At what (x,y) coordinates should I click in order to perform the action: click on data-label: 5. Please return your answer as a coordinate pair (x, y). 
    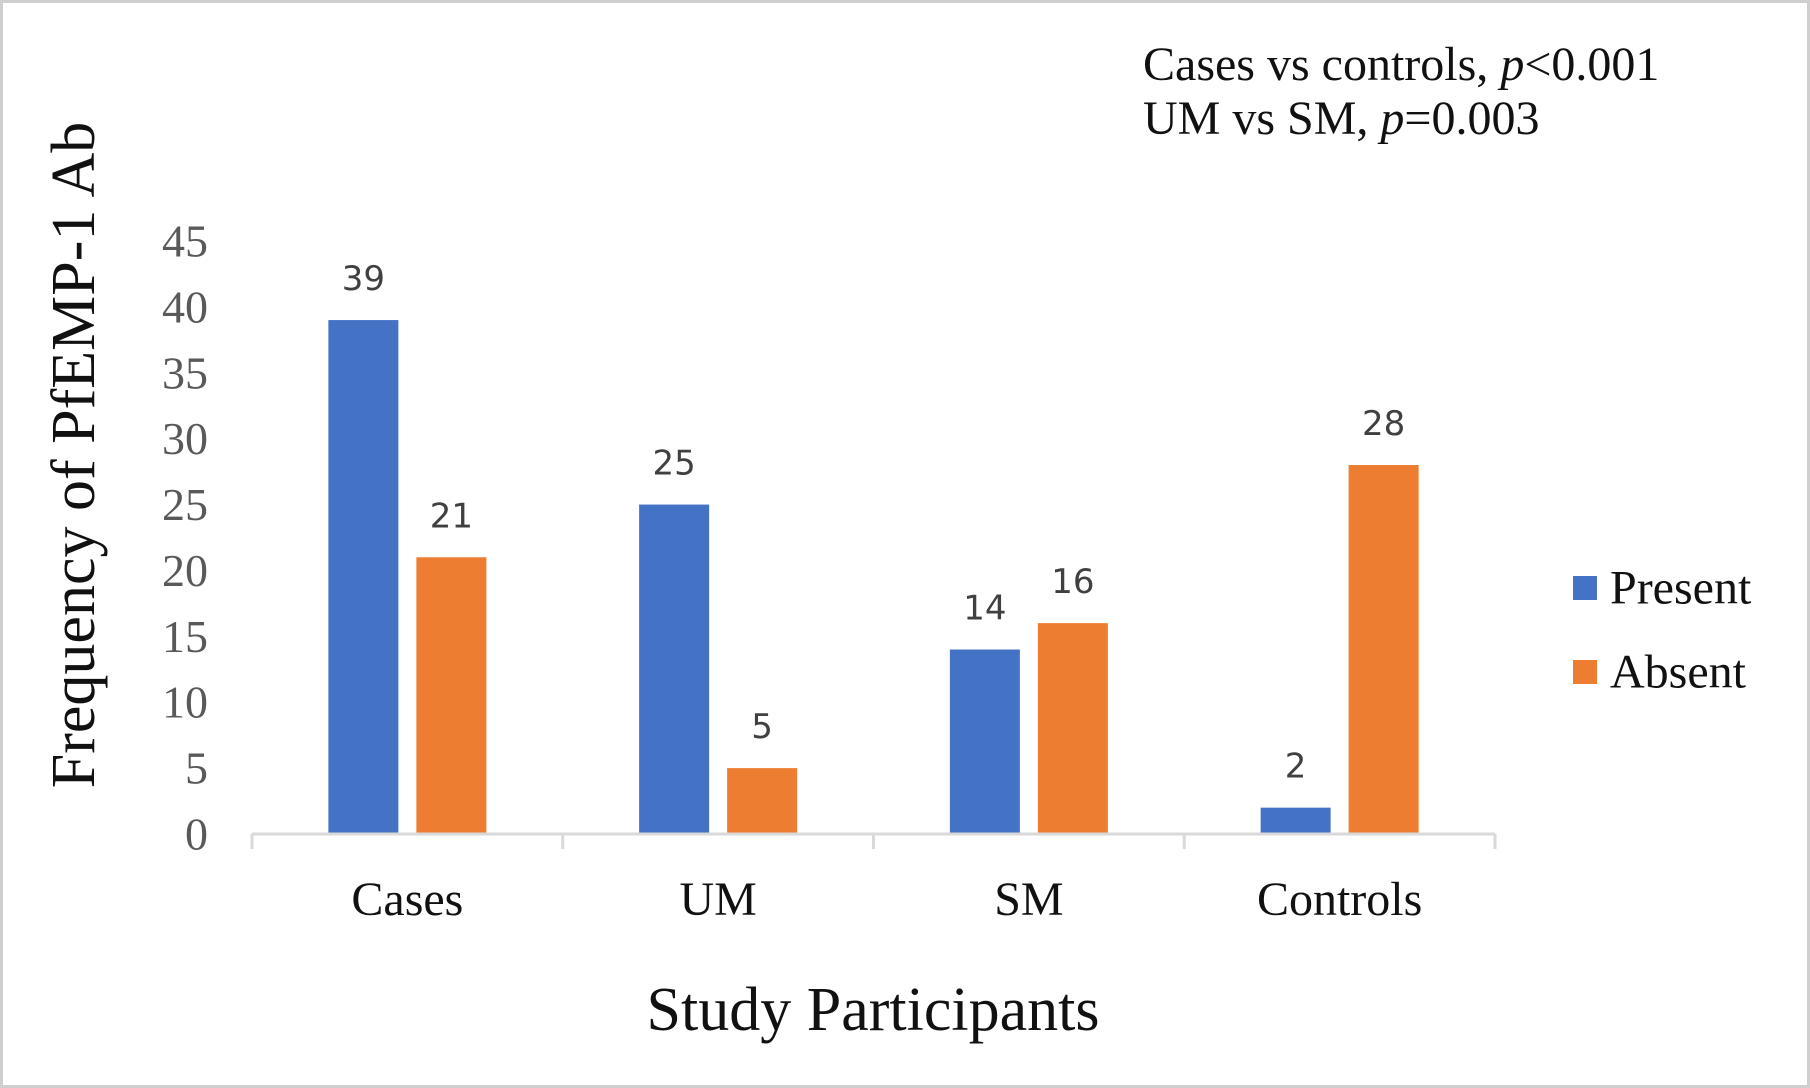
    Looking at the image, I should click on (762, 727).